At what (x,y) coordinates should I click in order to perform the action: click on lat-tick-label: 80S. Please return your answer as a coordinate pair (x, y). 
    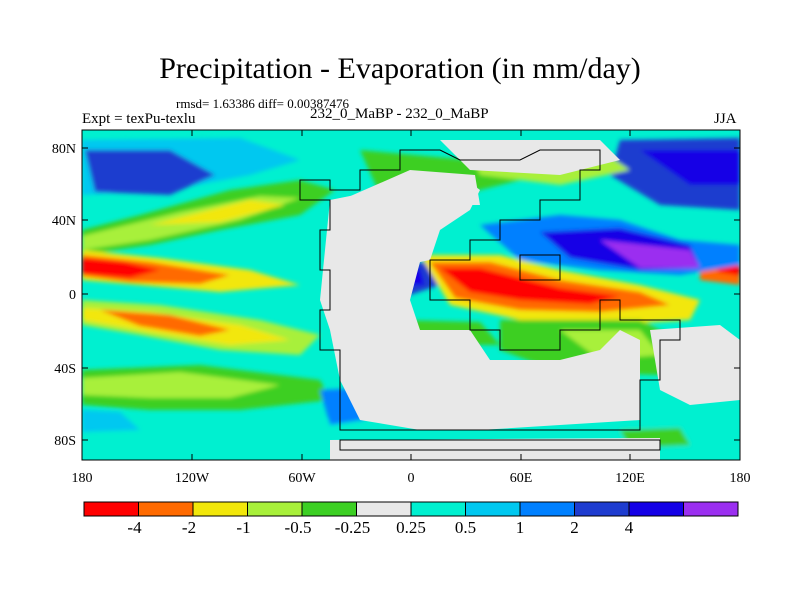
    Looking at the image, I should click on (65, 441).